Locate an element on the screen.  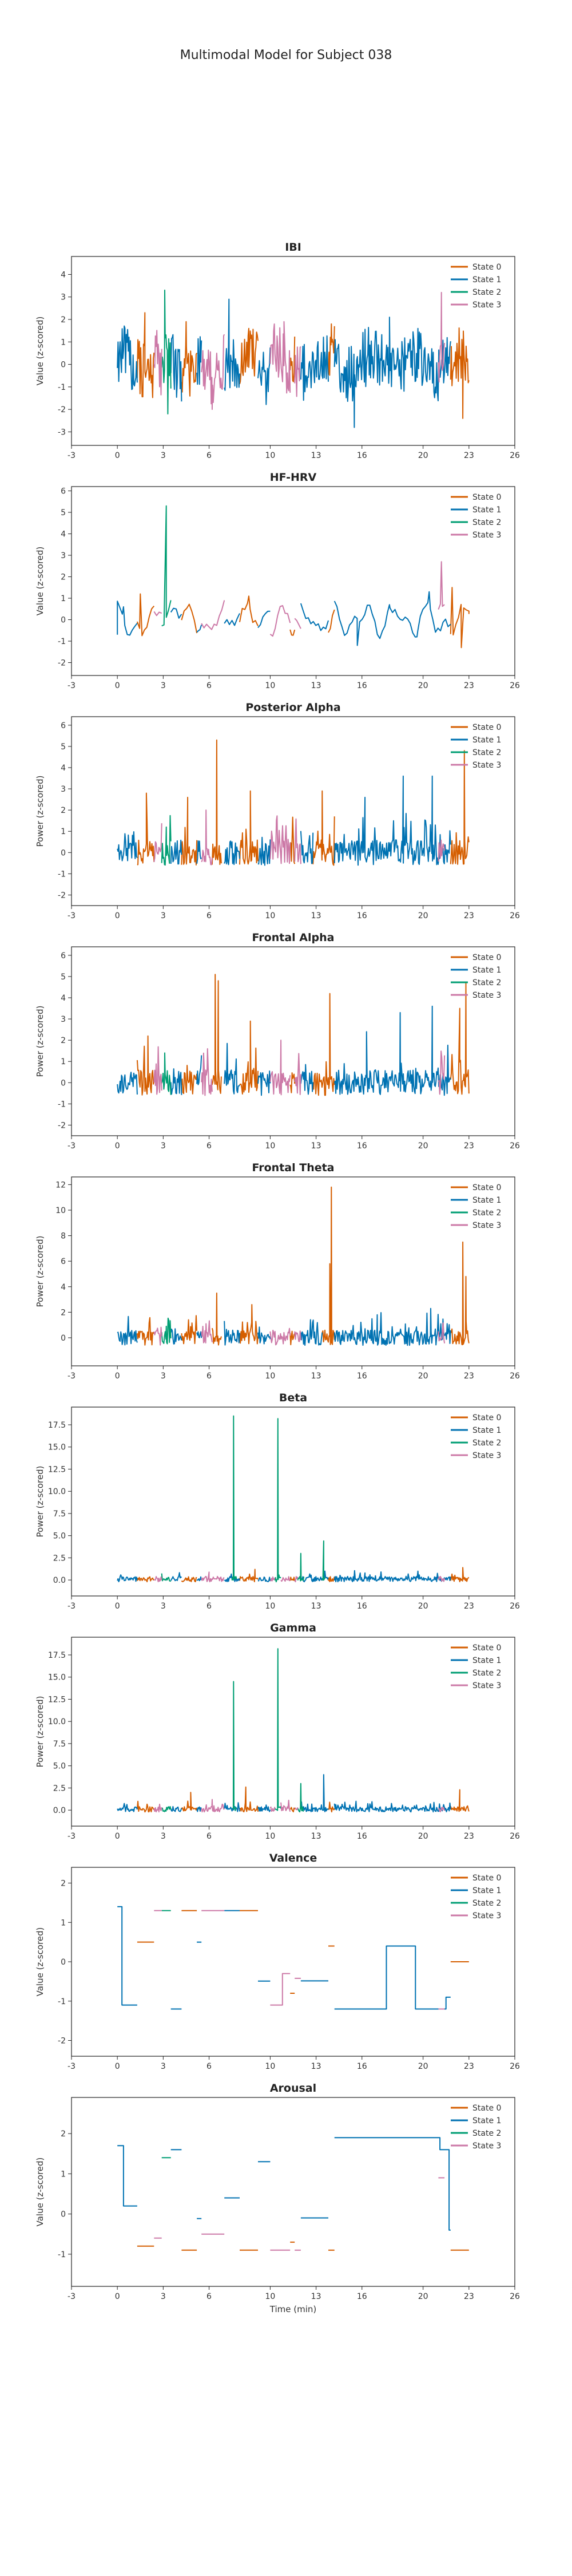
panel-title: Beta is located at coordinates (293, 1398).